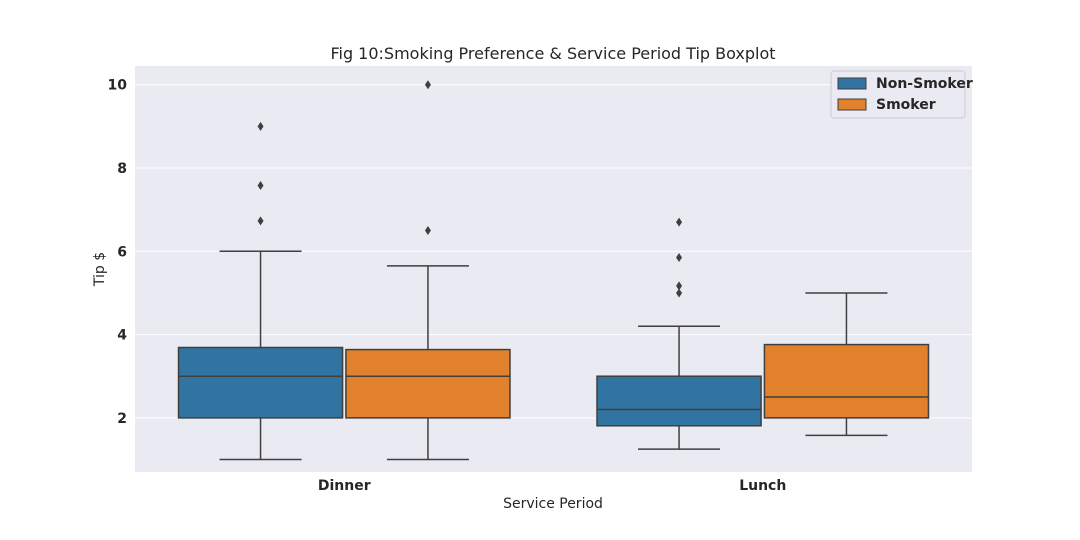 The height and width of the screenshot is (540, 1080). Describe the element at coordinates (852, 104) in the screenshot. I see `legend-swatch-smoker` at that location.